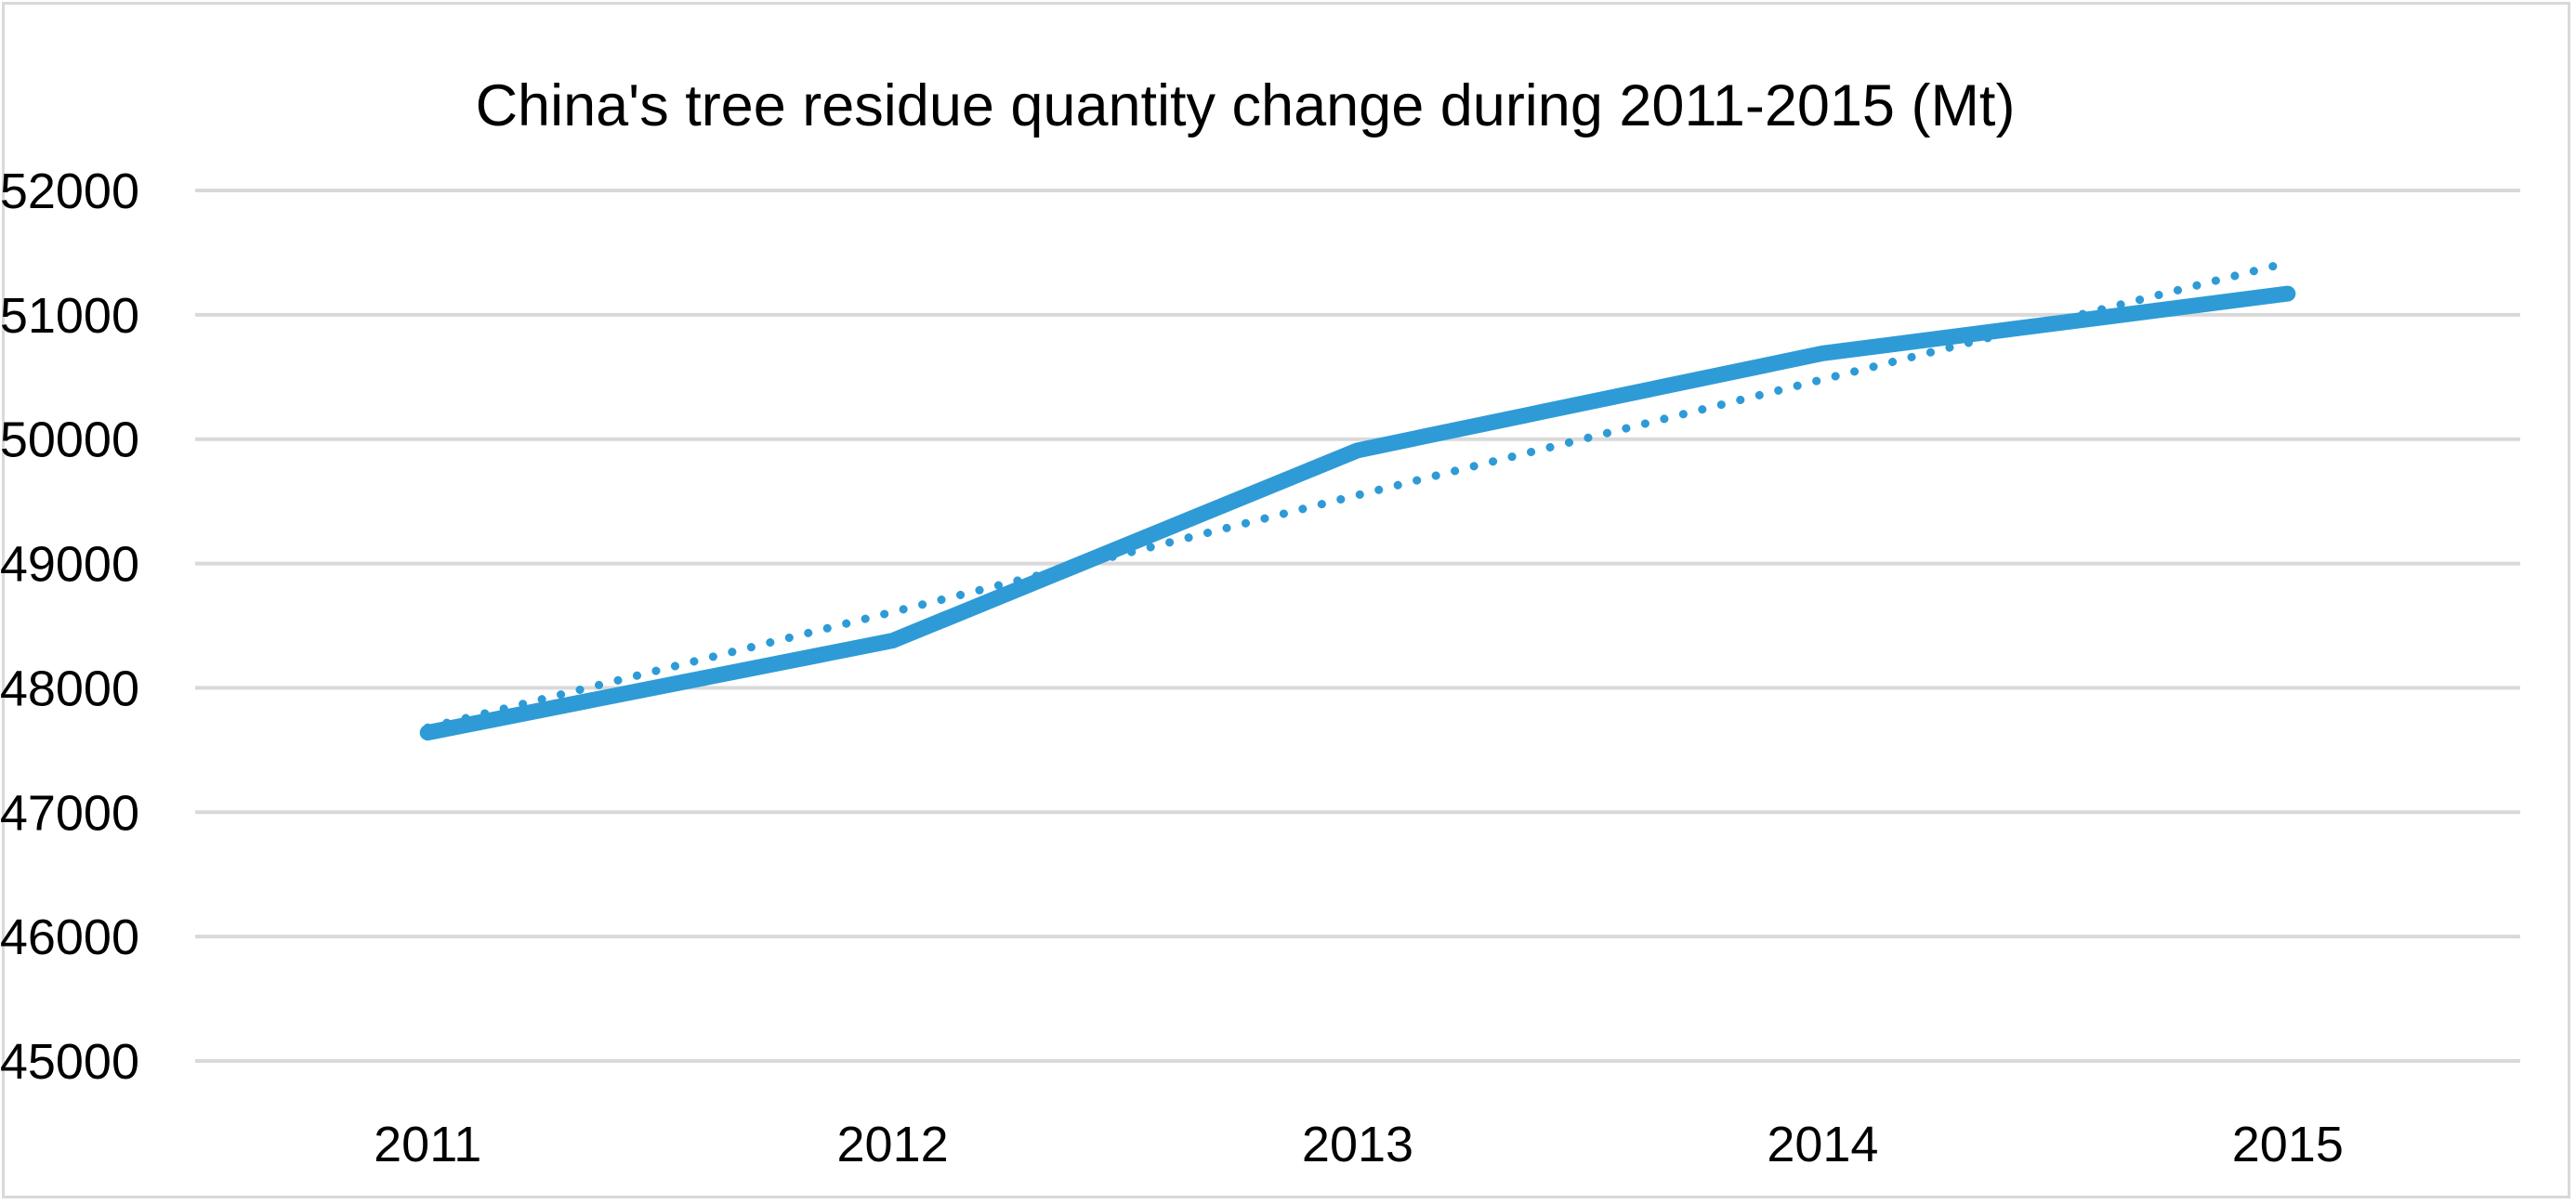 Image resolution: width=2576 pixels, height=1204 pixels. Describe the element at coordinates (69, 627) in the screenshot. I see `y-axis-tick-labels: 45000 46000 47000 48000 49000 50000 51000 52000` at that location.